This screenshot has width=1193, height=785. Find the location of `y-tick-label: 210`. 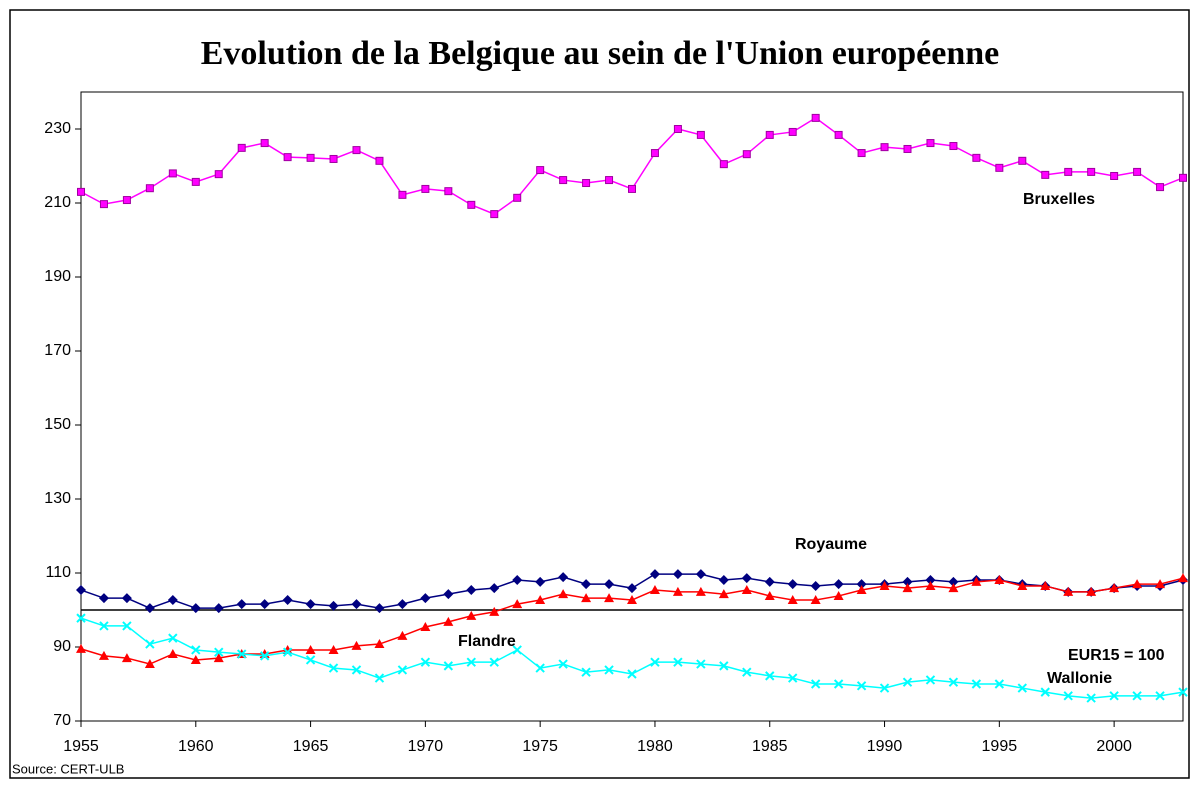

y-tick-label: 210 is located at coordinates (57, 202).